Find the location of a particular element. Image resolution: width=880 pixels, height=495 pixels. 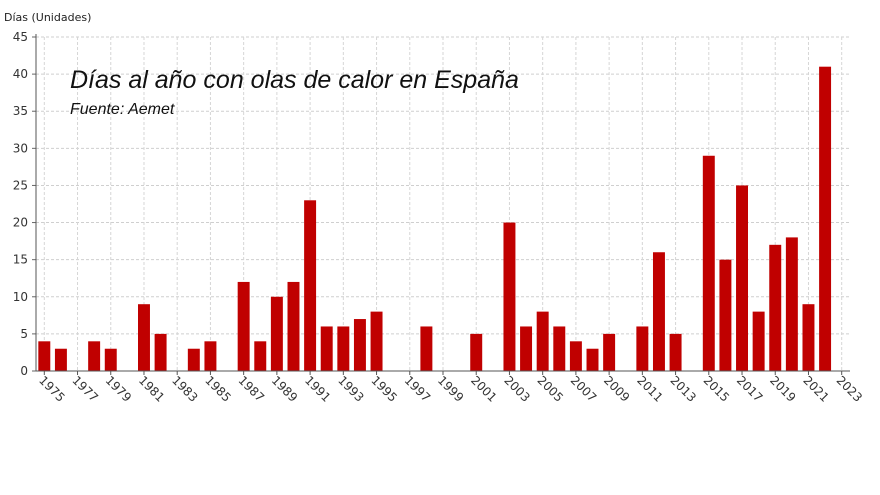

x-tick-label: 1979 is located at coordinates (118, 388).